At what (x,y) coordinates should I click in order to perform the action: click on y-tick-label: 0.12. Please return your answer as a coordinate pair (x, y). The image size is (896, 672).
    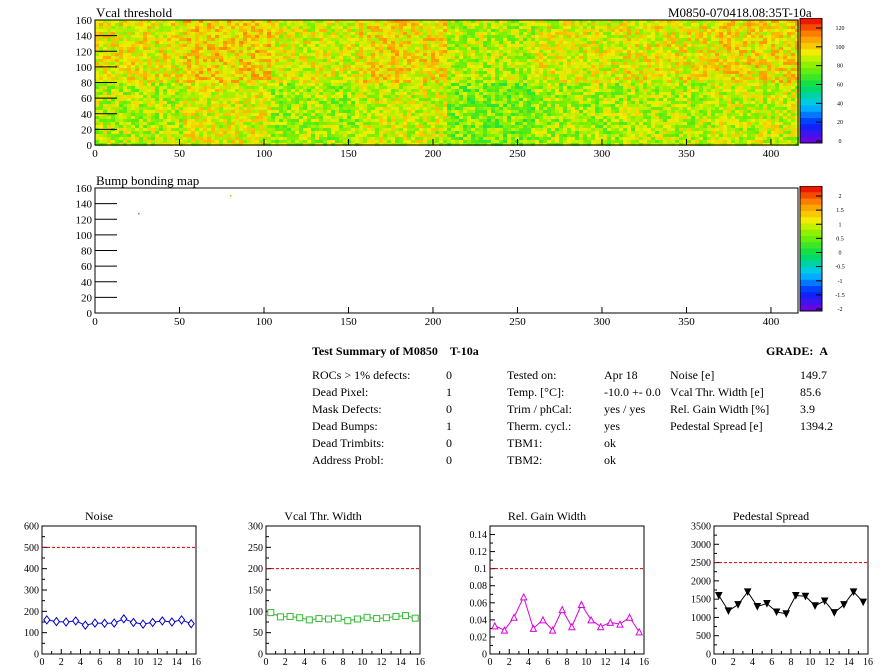
    Looking at the image, I should click on (479, 552).